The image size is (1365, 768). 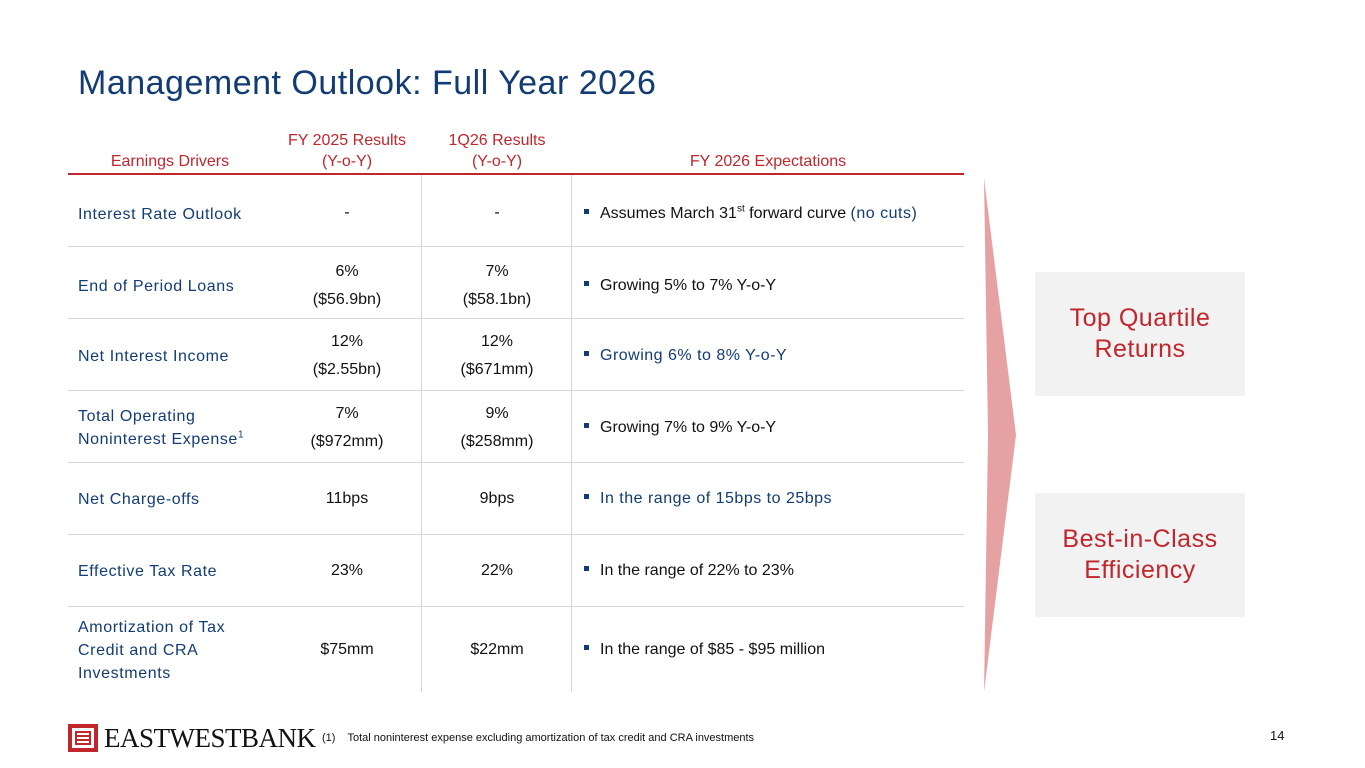 I want to click on fy2025-value: 23%, so click(x=347, y=570).